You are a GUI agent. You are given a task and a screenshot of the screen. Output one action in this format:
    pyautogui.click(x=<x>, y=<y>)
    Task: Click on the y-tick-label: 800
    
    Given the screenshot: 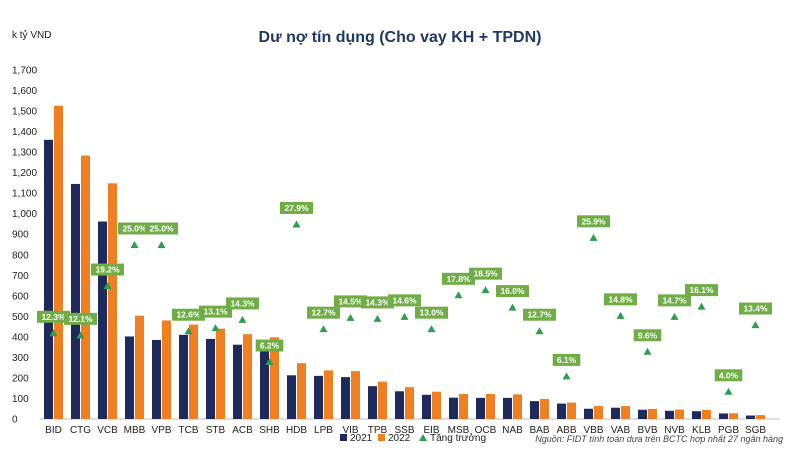 What is the action you would take?
    pyautogui.click(x=20, y=255)
    